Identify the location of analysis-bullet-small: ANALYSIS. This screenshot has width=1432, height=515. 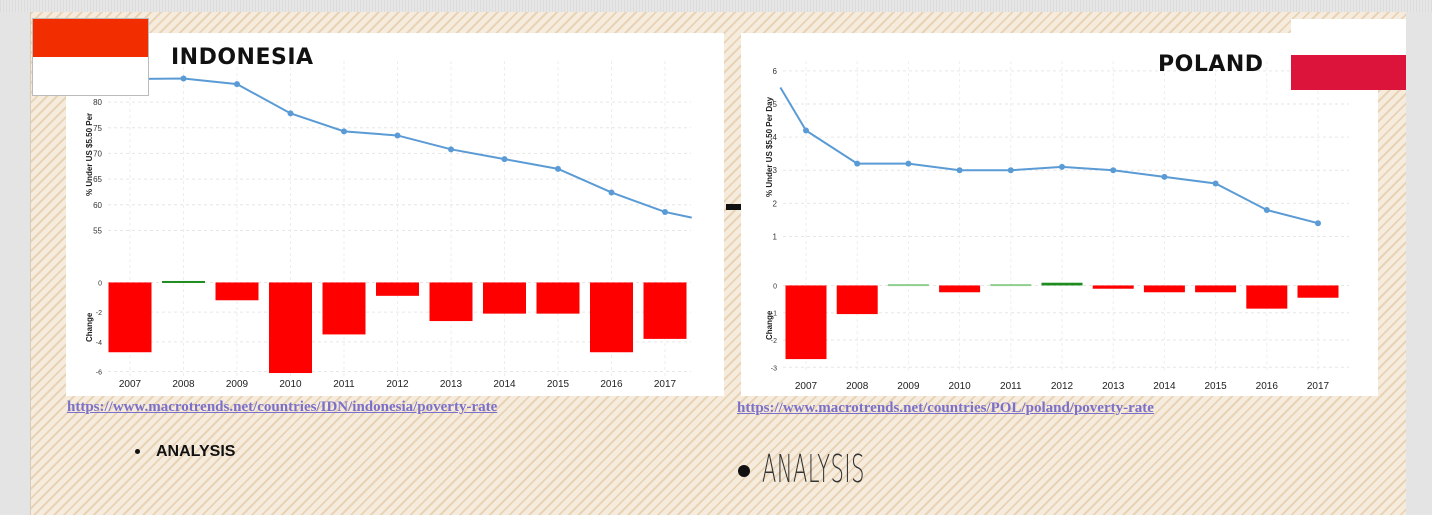
(185, 452).